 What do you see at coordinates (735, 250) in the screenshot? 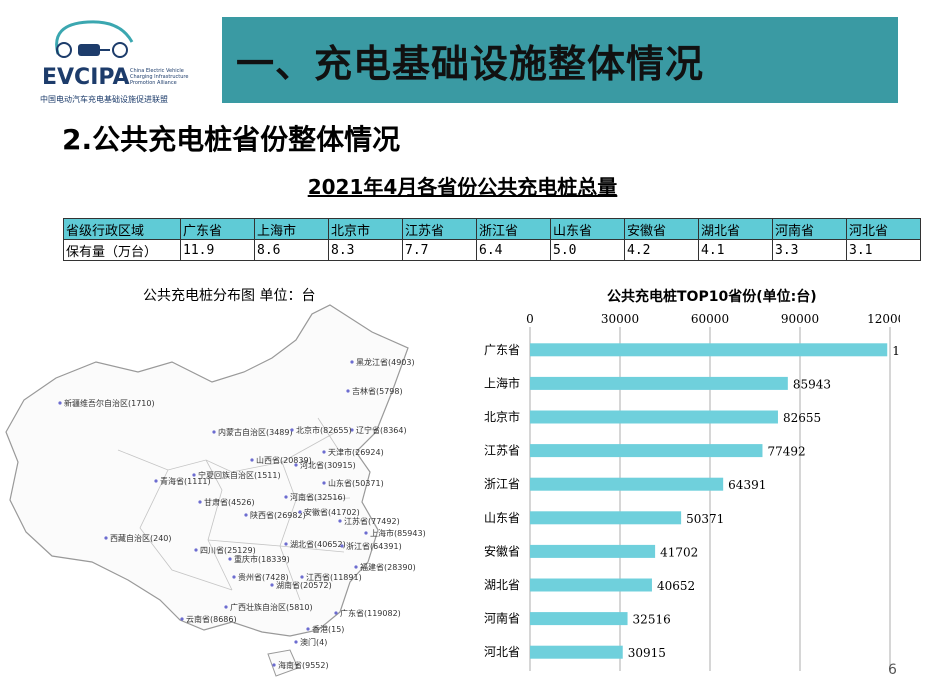
I see `table-cell: 4.1` at bounding box center [735, 250].